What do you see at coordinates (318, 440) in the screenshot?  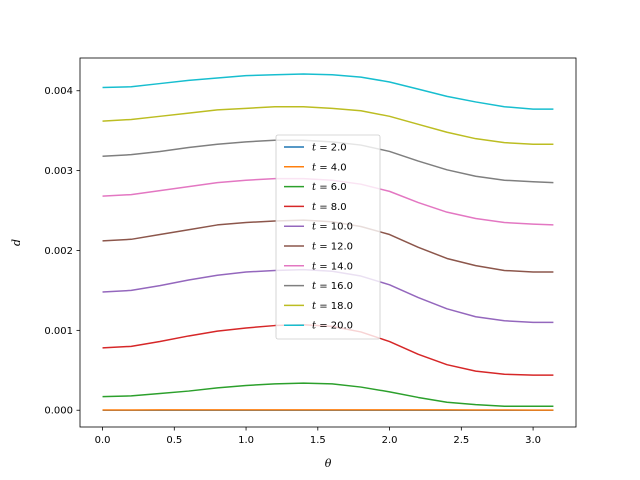 I see `x-tick-label: 1.5` at bounding box center [318, 440].